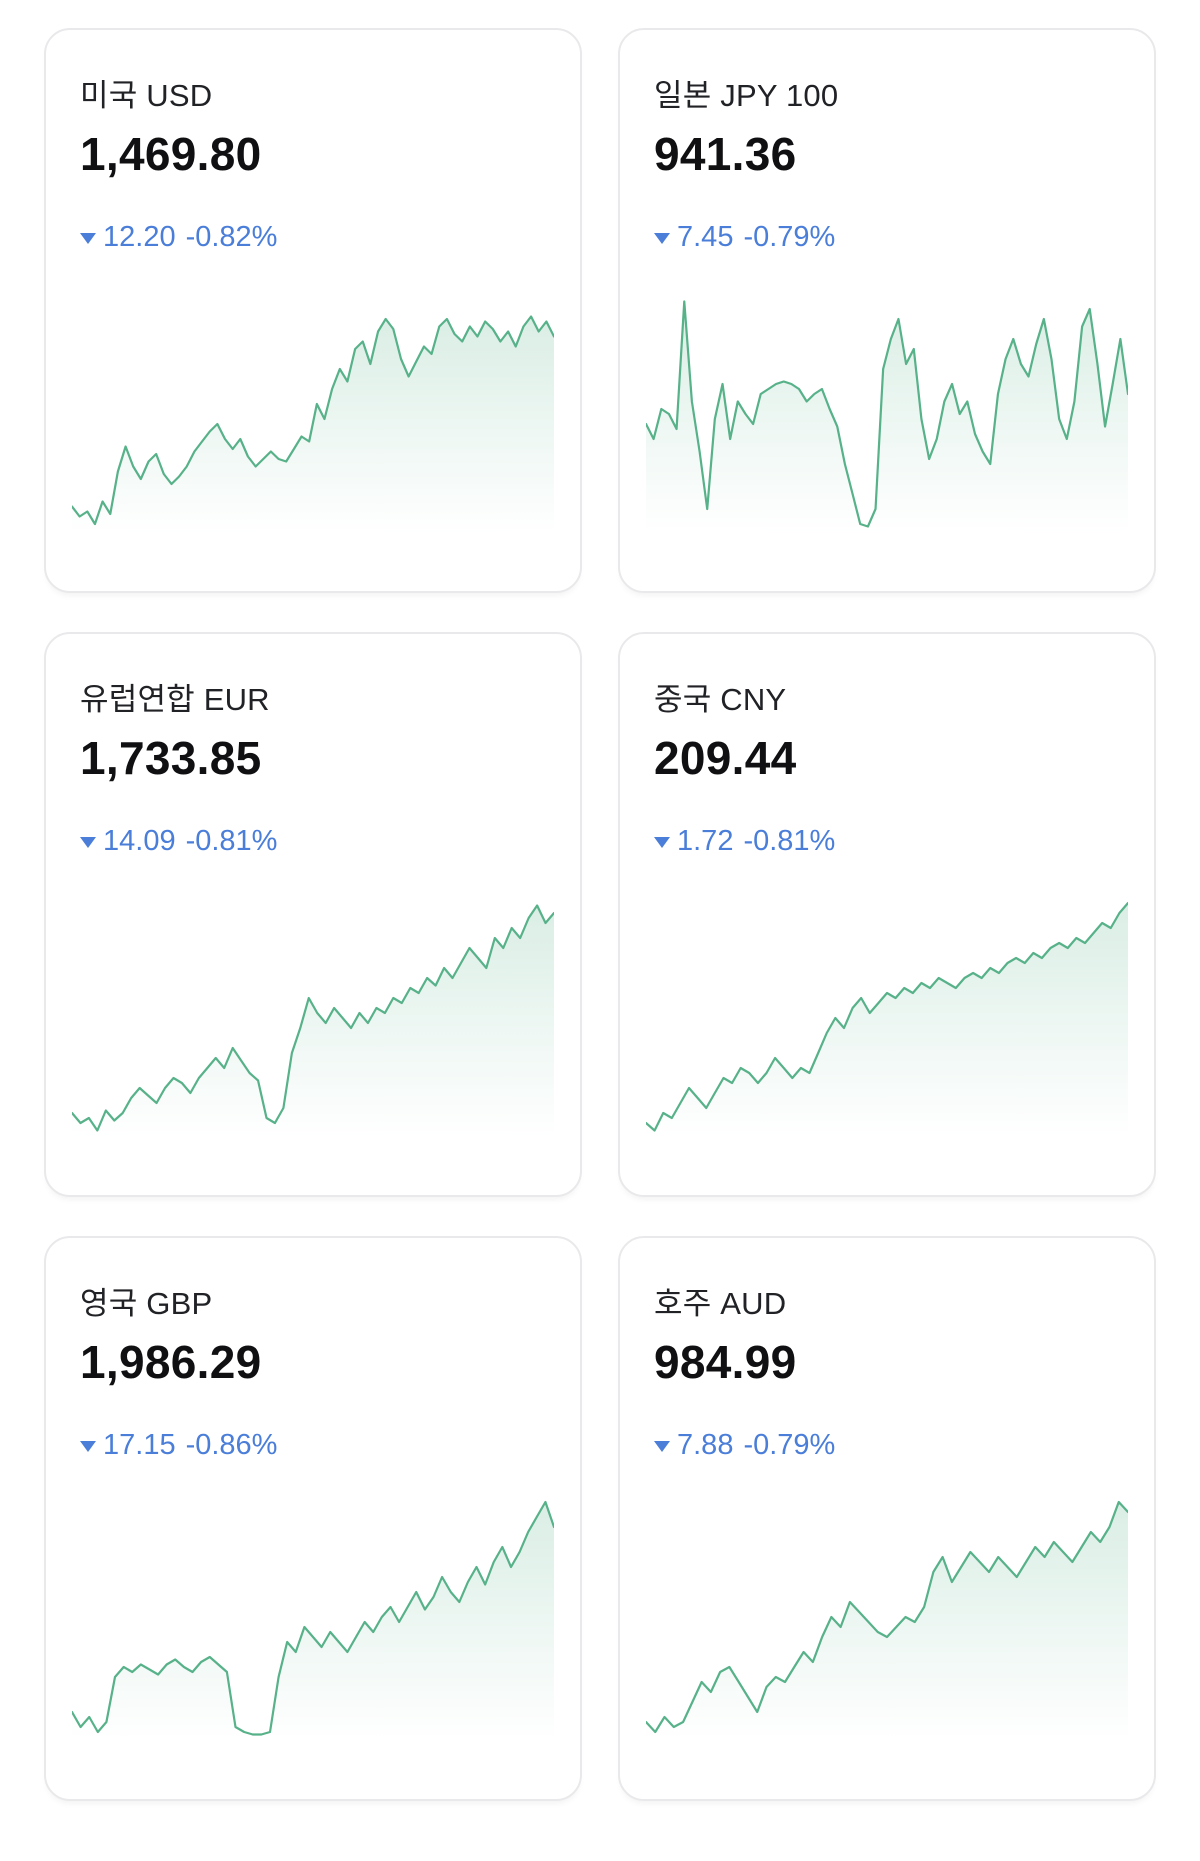  I want to click on exchange-rate-value: 209.44, so click(725, 758).